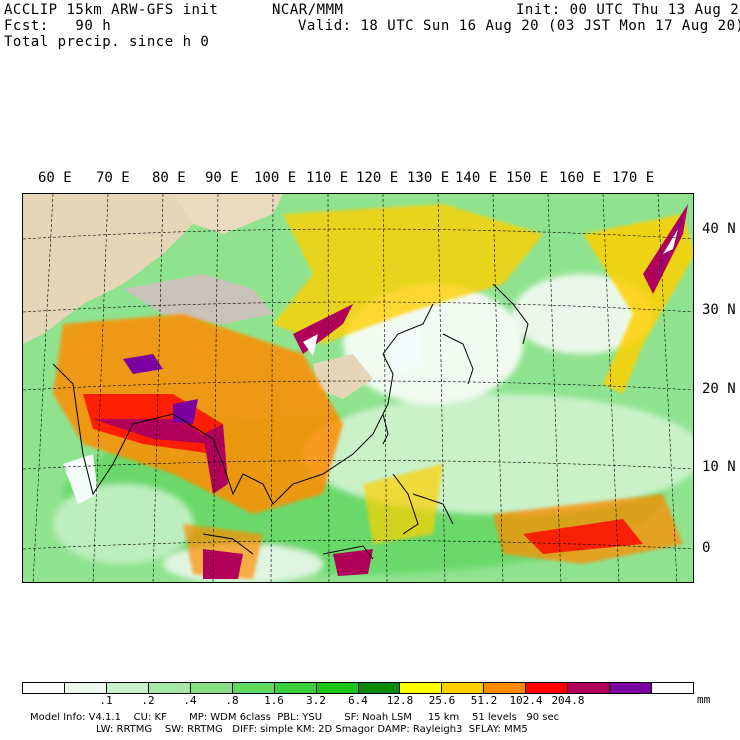 This screenshot has width=740, height=740. Describe the element at coordinates (527, 178) in the screenshot. I see `longitude-label: 150 E` at that location.